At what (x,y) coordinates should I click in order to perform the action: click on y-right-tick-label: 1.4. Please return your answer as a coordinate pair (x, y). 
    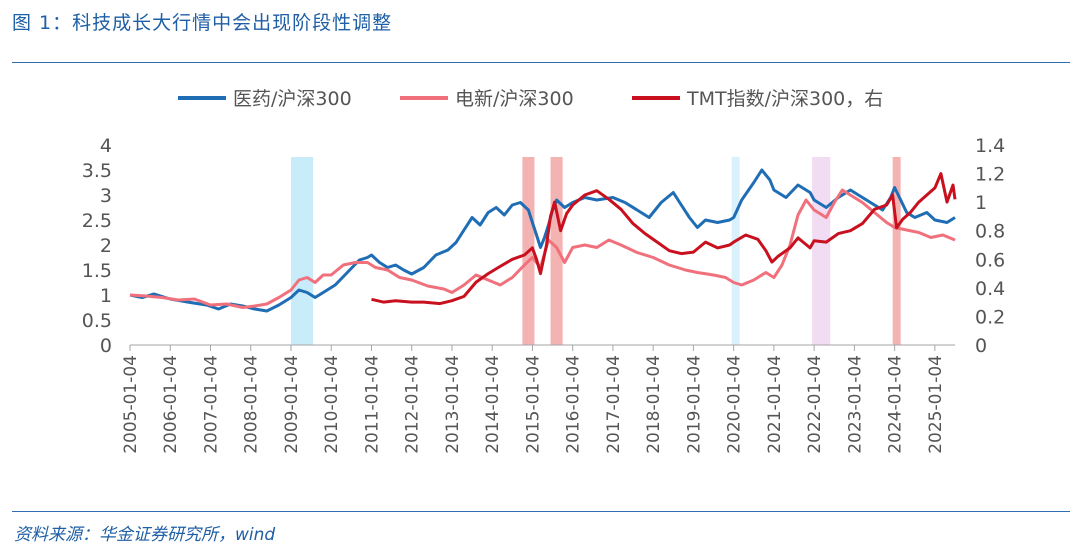
    Looking at the image, I should click on (990, 146).